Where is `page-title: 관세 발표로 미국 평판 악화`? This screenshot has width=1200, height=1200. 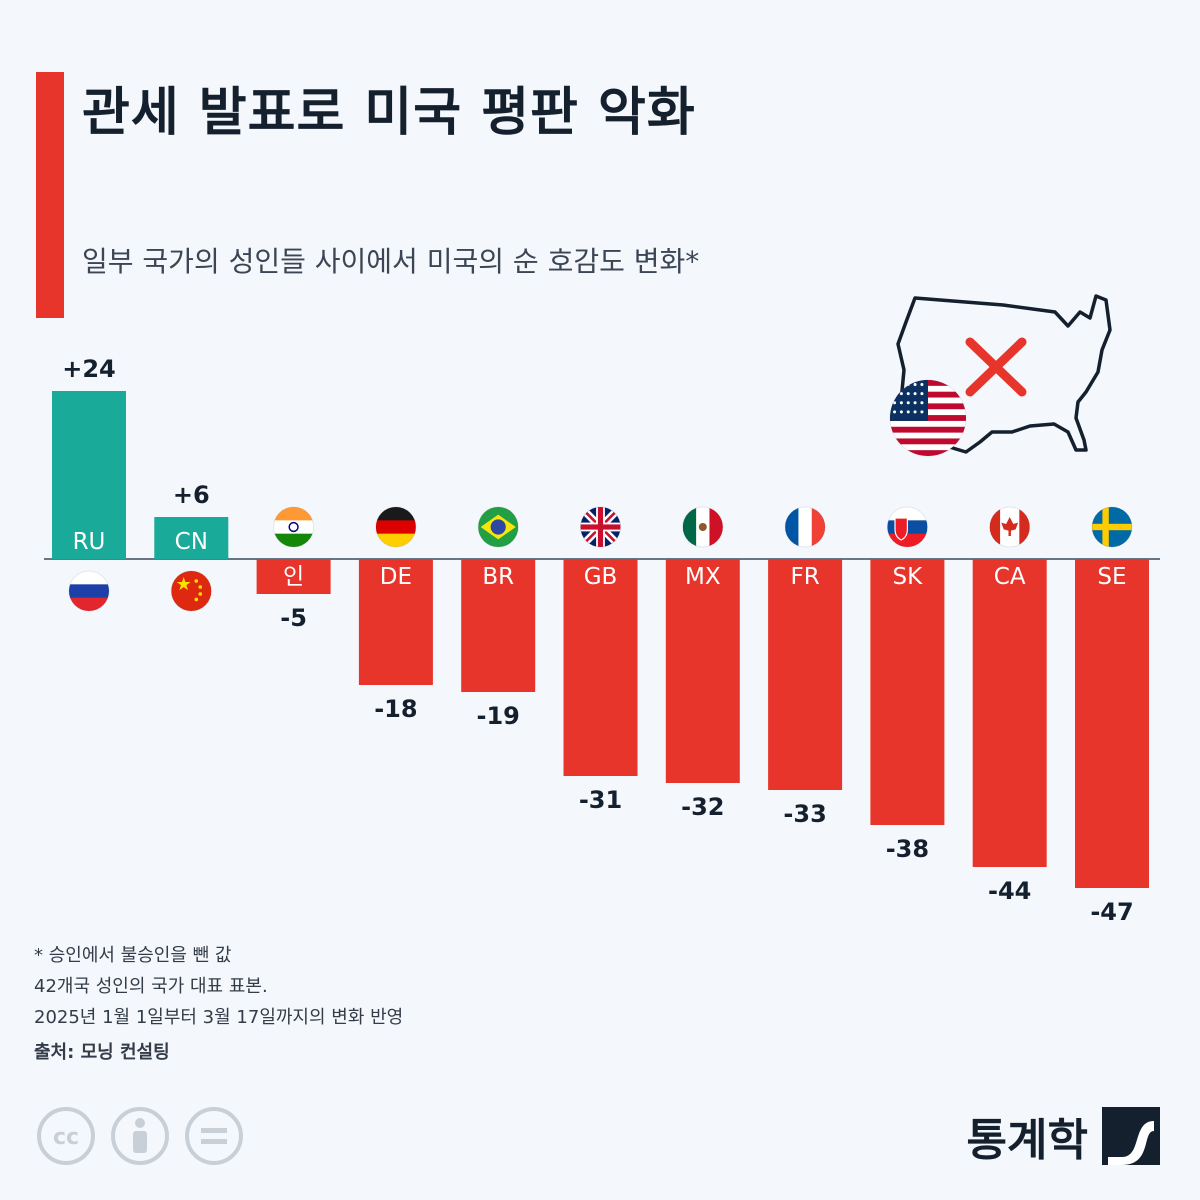 page-title: 관세 발표로 미국 평판 악화 is located at coordinates (389, 113).